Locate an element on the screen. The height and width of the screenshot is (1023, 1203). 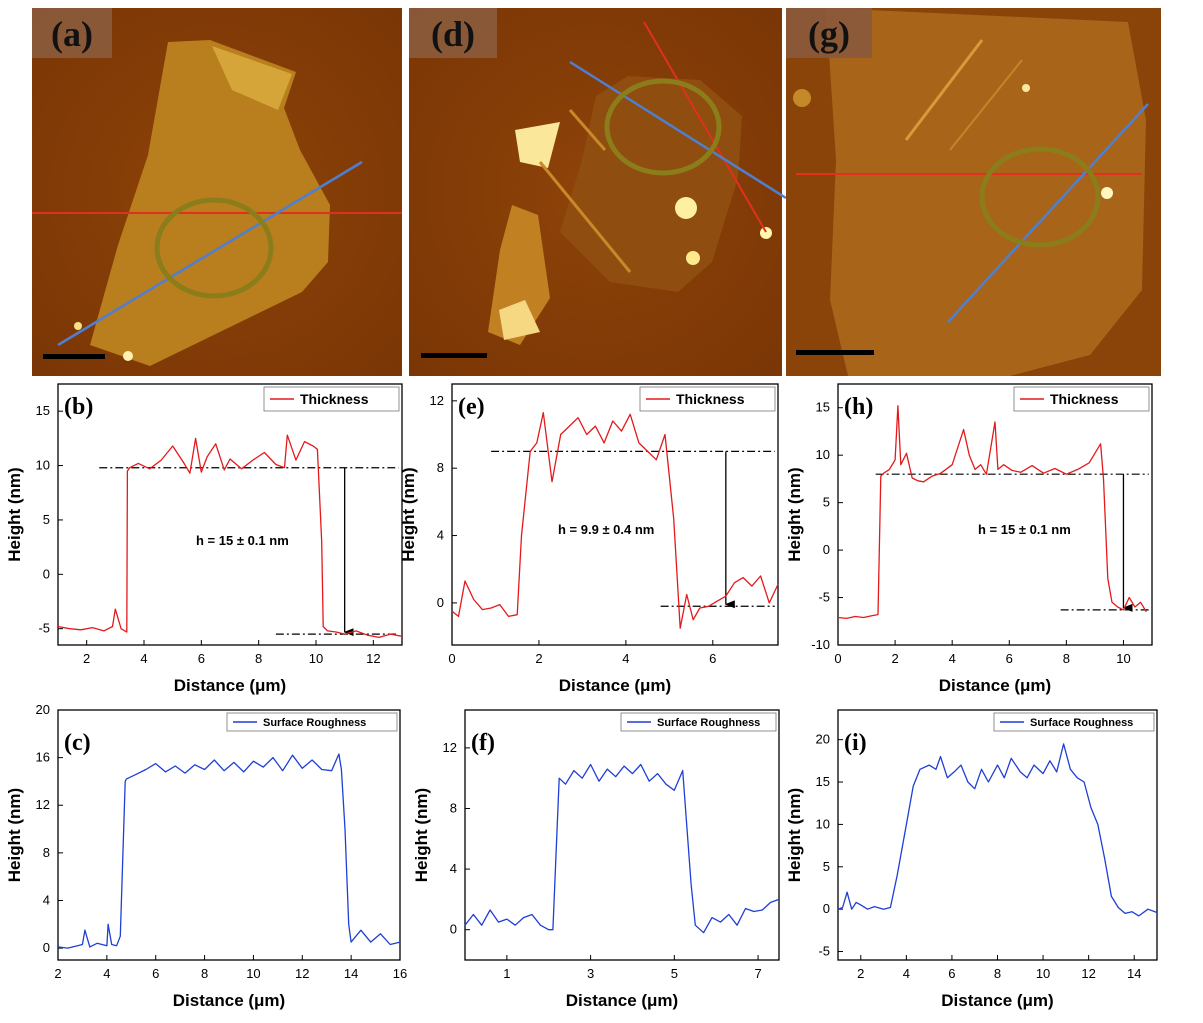
panel-label: (c) is located at coordinates (77, 743).